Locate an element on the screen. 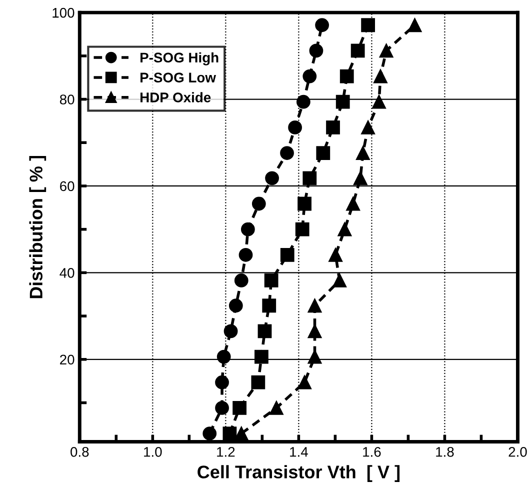 Image resolution: width=531 pixels, height=502 pixels. legend-label: P-SOG High is located at coordinates (179, 59).